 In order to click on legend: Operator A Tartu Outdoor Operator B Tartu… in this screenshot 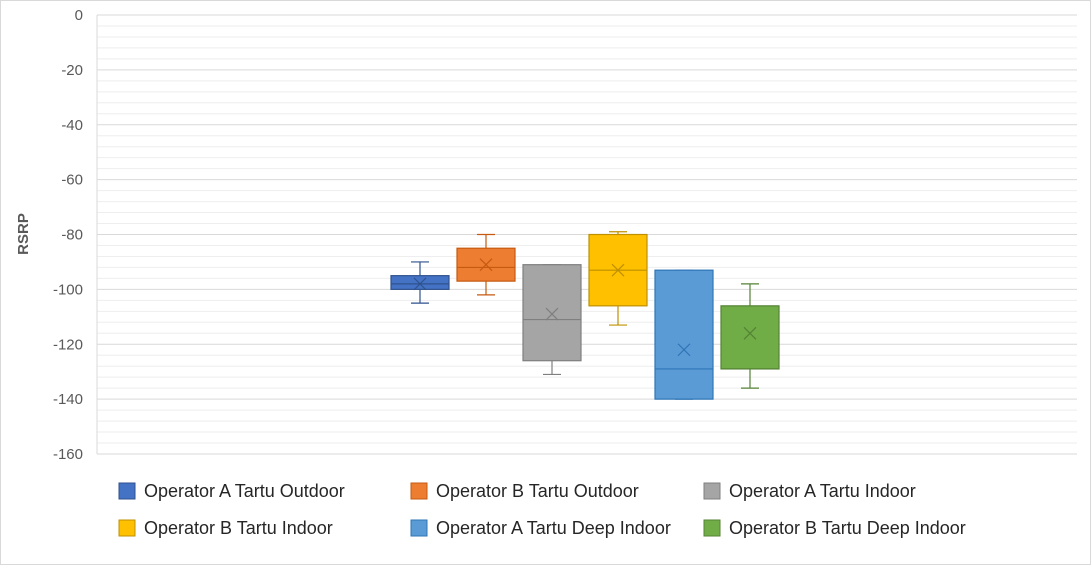, I will do `click(542, 509)`.